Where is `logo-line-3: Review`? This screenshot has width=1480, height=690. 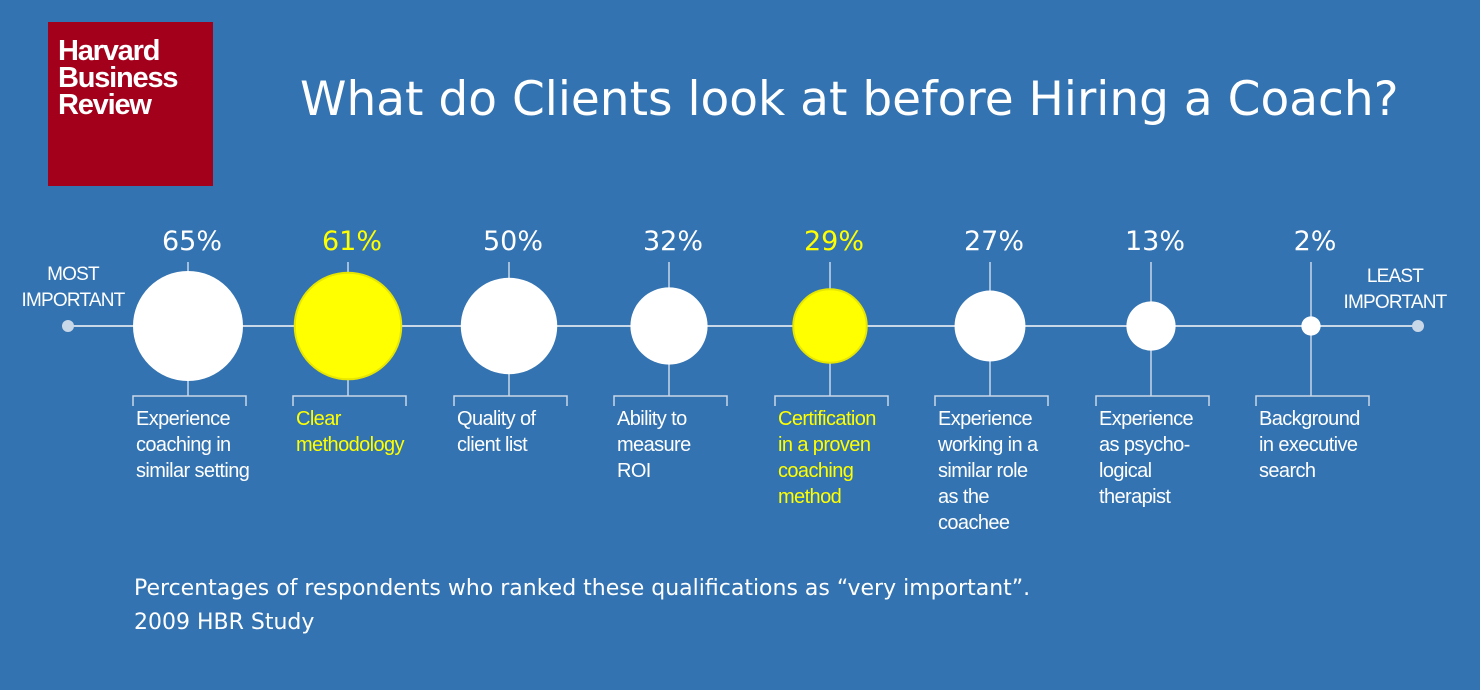
logo-line-3: Review is located at coordinates (105, 105).